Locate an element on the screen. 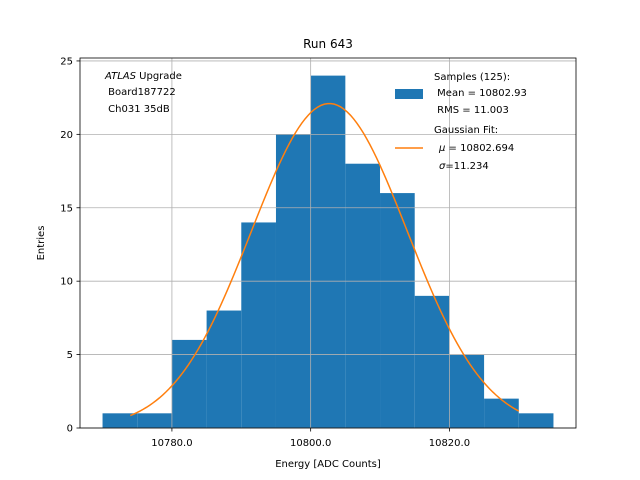  legend-sigma-value: =11.234 is located at coordinates (466, 166).